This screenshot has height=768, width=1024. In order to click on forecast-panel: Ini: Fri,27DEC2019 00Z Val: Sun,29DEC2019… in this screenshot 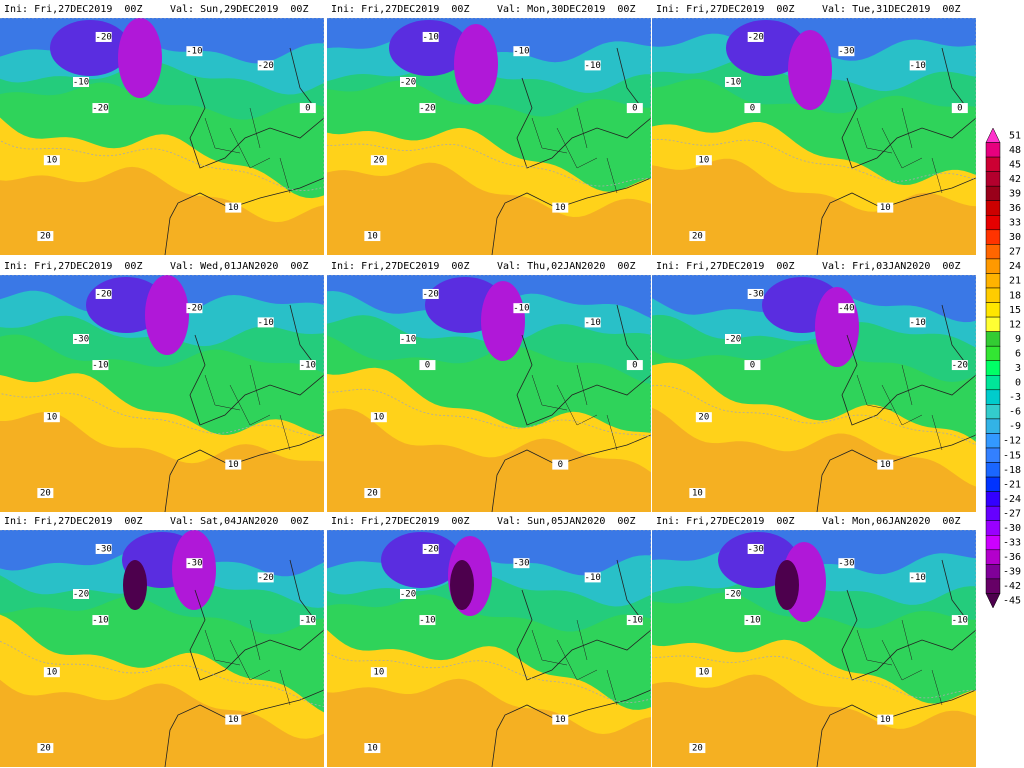, I will do `click(162, 127)`.